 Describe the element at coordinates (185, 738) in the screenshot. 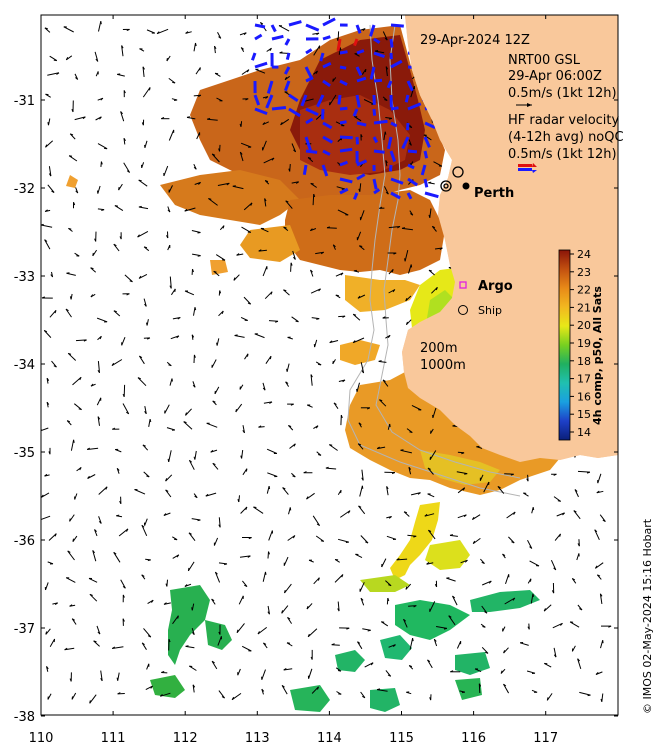

I see `x-tick-label: 112` at that location.